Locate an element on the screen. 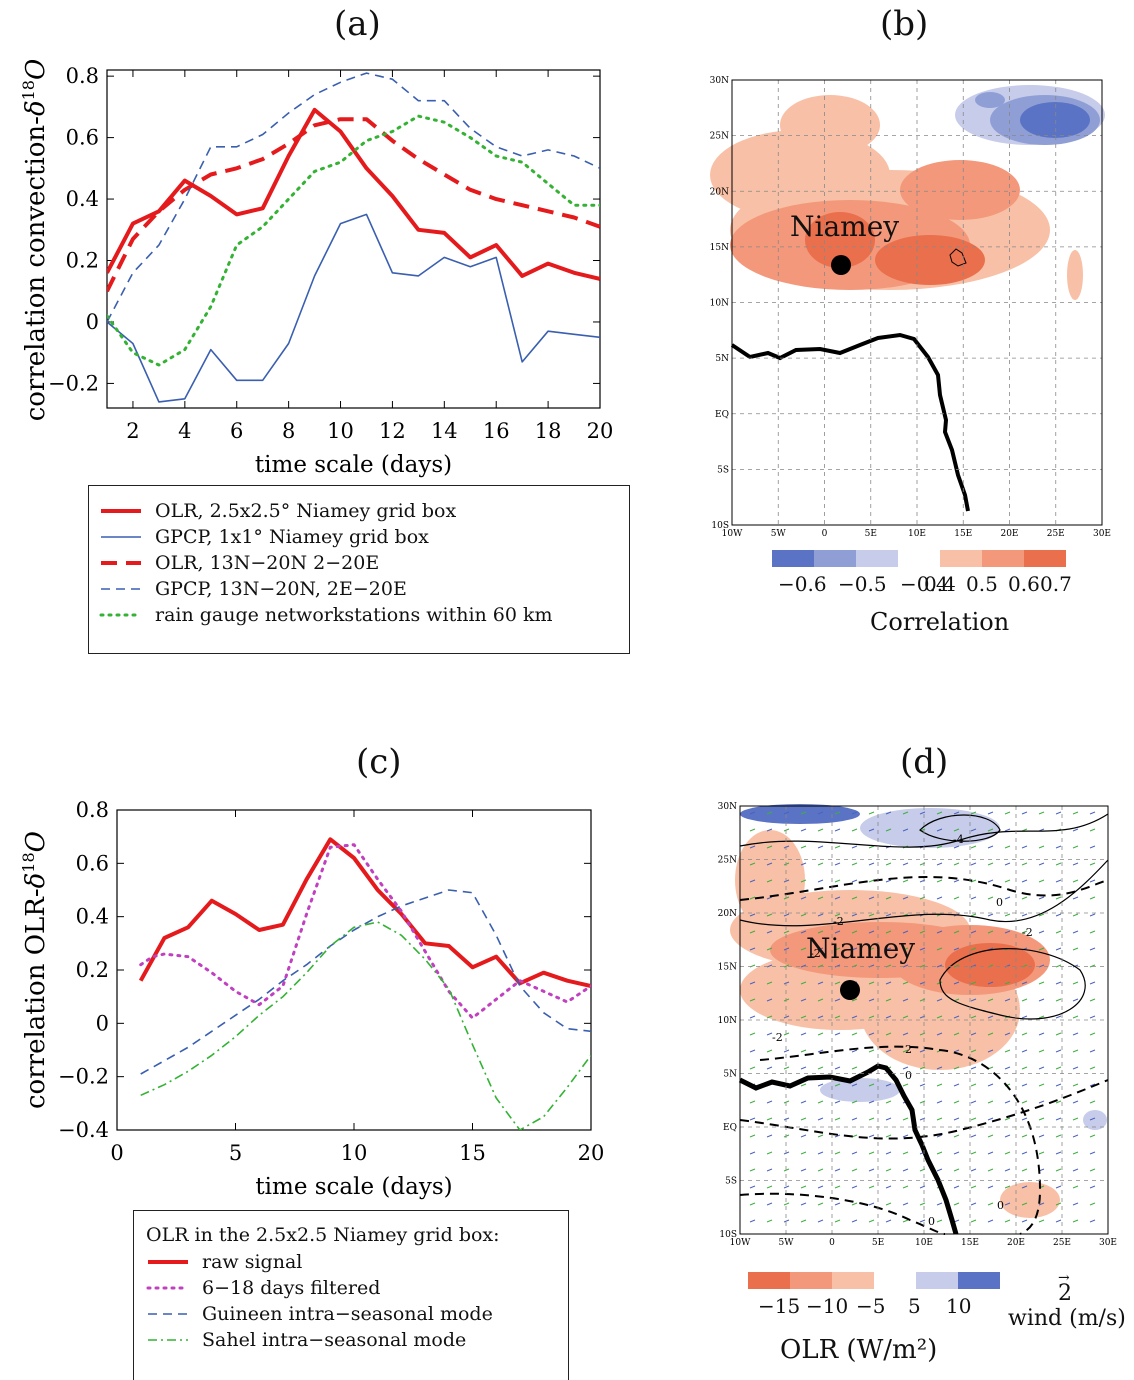 This screenshot has width=1134, height=1380. x-tick-label: 18 is located at coordinates (548, 431).